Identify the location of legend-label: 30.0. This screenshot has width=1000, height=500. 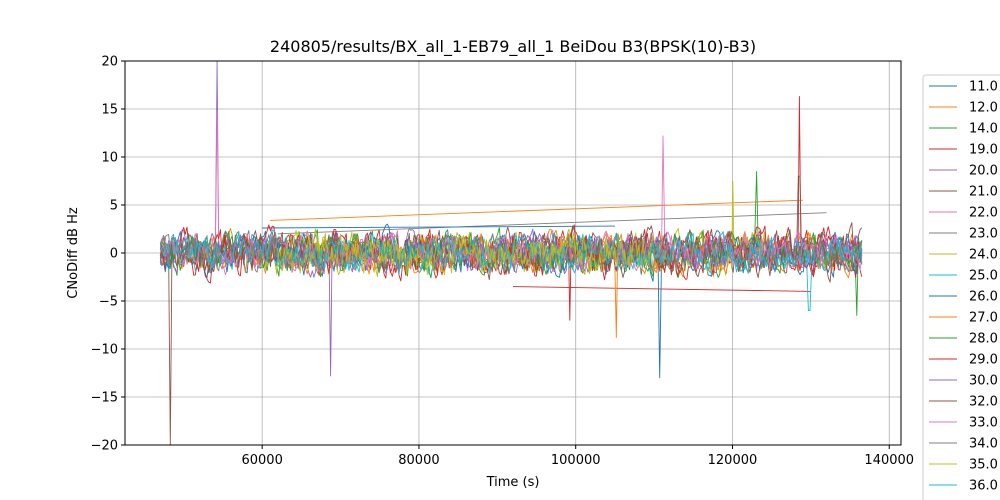
(983, 381).